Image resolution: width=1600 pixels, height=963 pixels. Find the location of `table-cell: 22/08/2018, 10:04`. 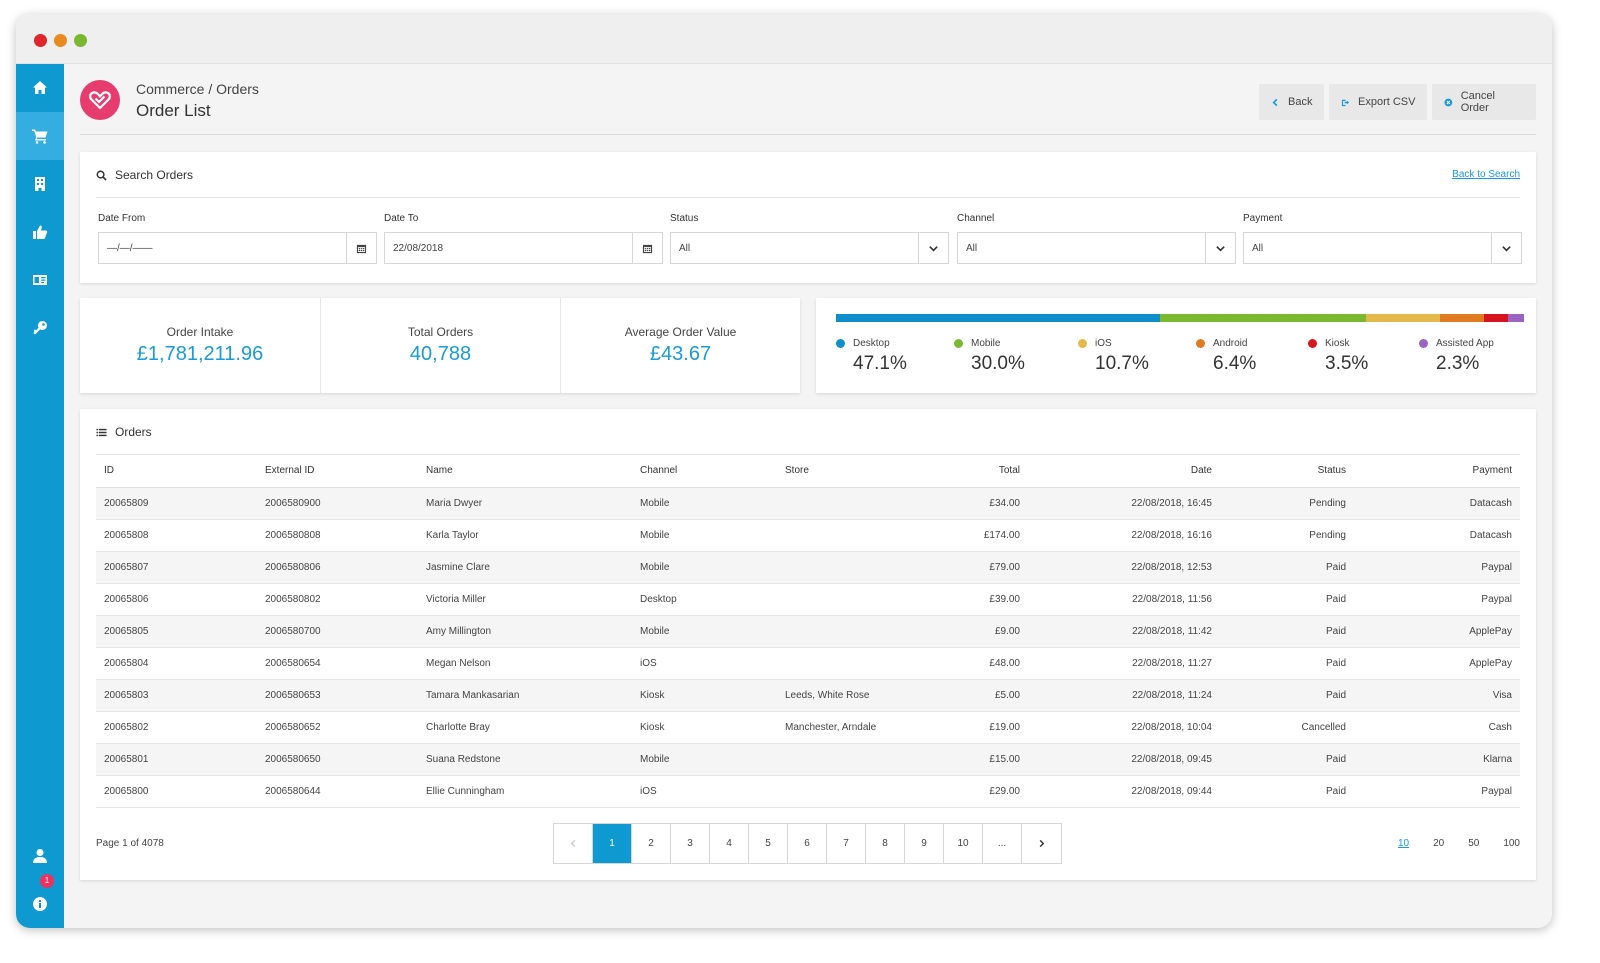

table-cell: 22/08/2018, 10:04 is located at coordinates (1124, 727).